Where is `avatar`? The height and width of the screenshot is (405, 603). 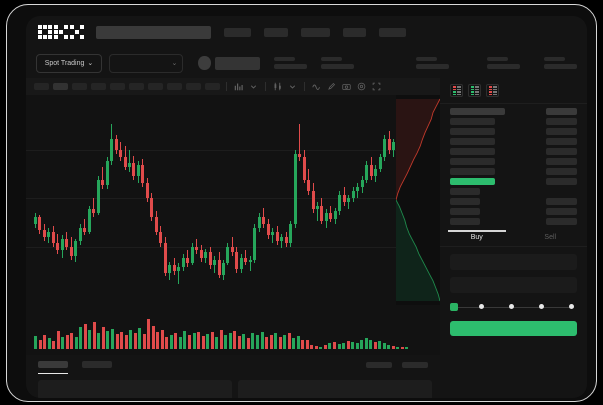 avatar is located at coordinates (204, 63).